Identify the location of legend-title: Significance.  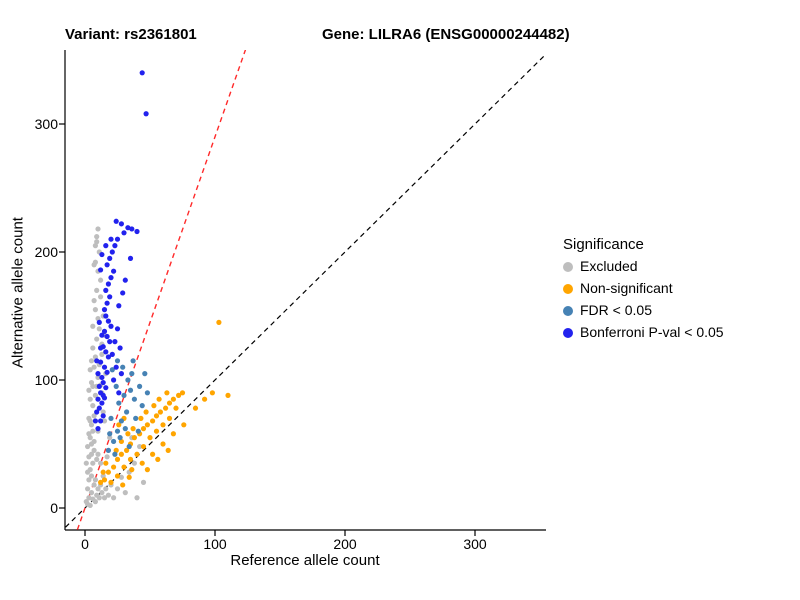
(603, 244).